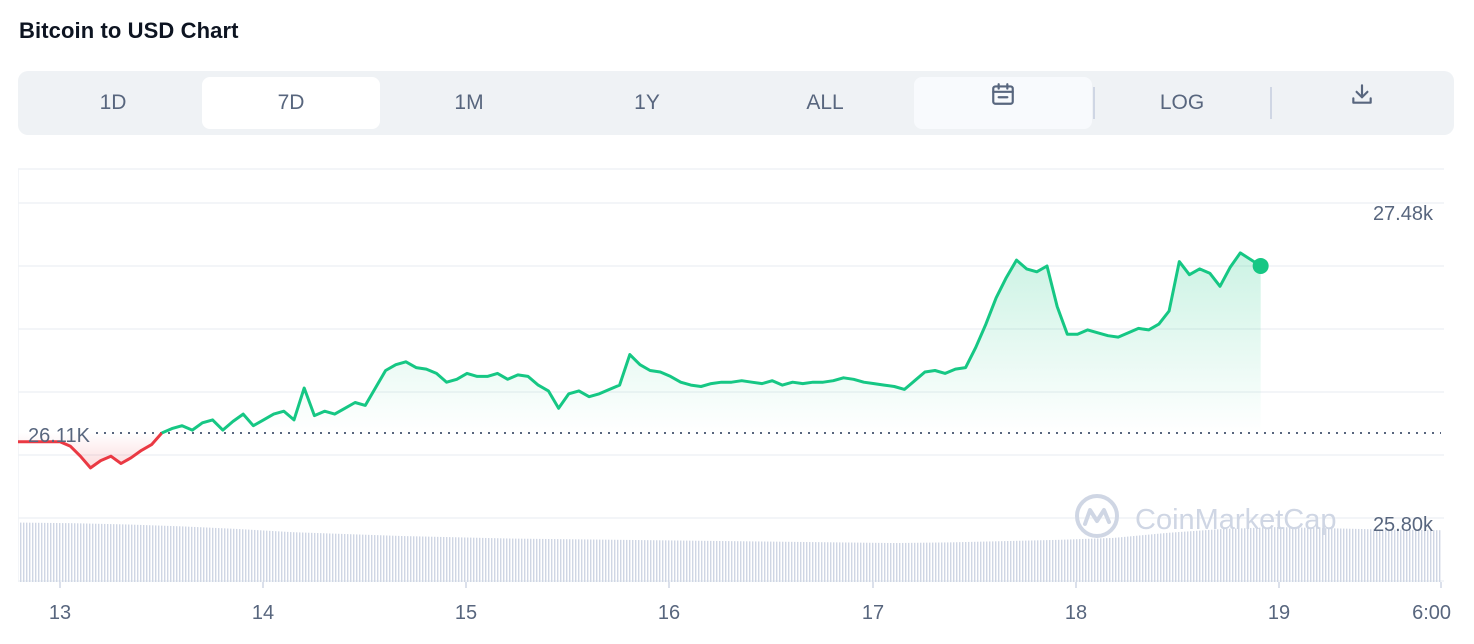 Image resolution: width=1474 pixels, height=644 pixels. What do you see at coordinates (291, 103) in the screenshot?
I see `tab-7d: 7D` at bounding box center [291, 103].